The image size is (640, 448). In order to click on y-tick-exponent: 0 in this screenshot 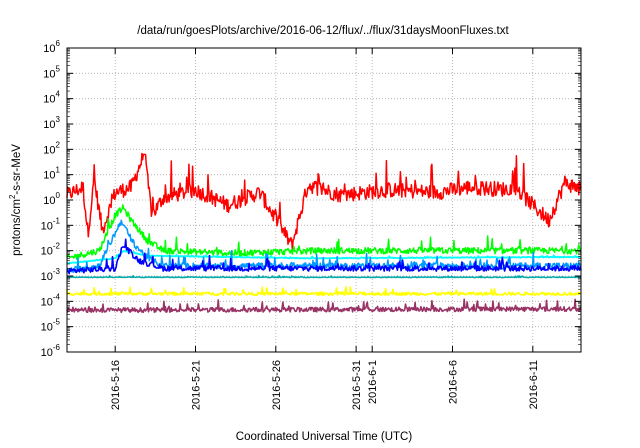, I will do `click(58, 195)`.